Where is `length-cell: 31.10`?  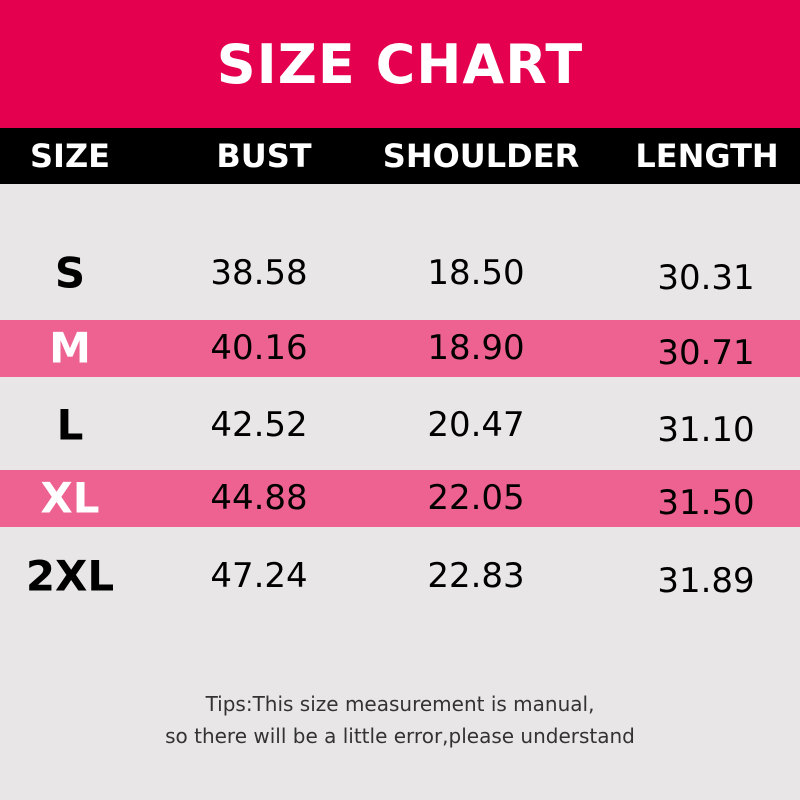
length-cell: 31.10 is located at coordinates (706, 430).